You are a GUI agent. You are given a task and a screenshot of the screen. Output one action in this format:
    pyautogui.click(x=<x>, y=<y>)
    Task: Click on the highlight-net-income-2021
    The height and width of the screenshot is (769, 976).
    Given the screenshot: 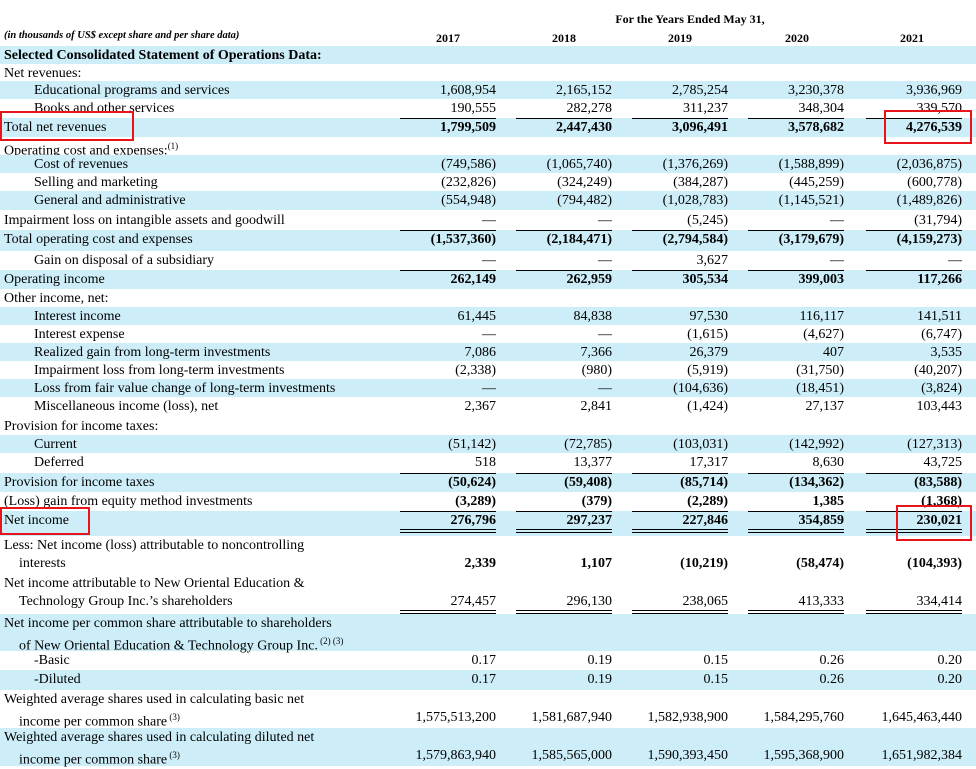 What is the action you would take?
    pyautogui.click(x=934, y=523)
    